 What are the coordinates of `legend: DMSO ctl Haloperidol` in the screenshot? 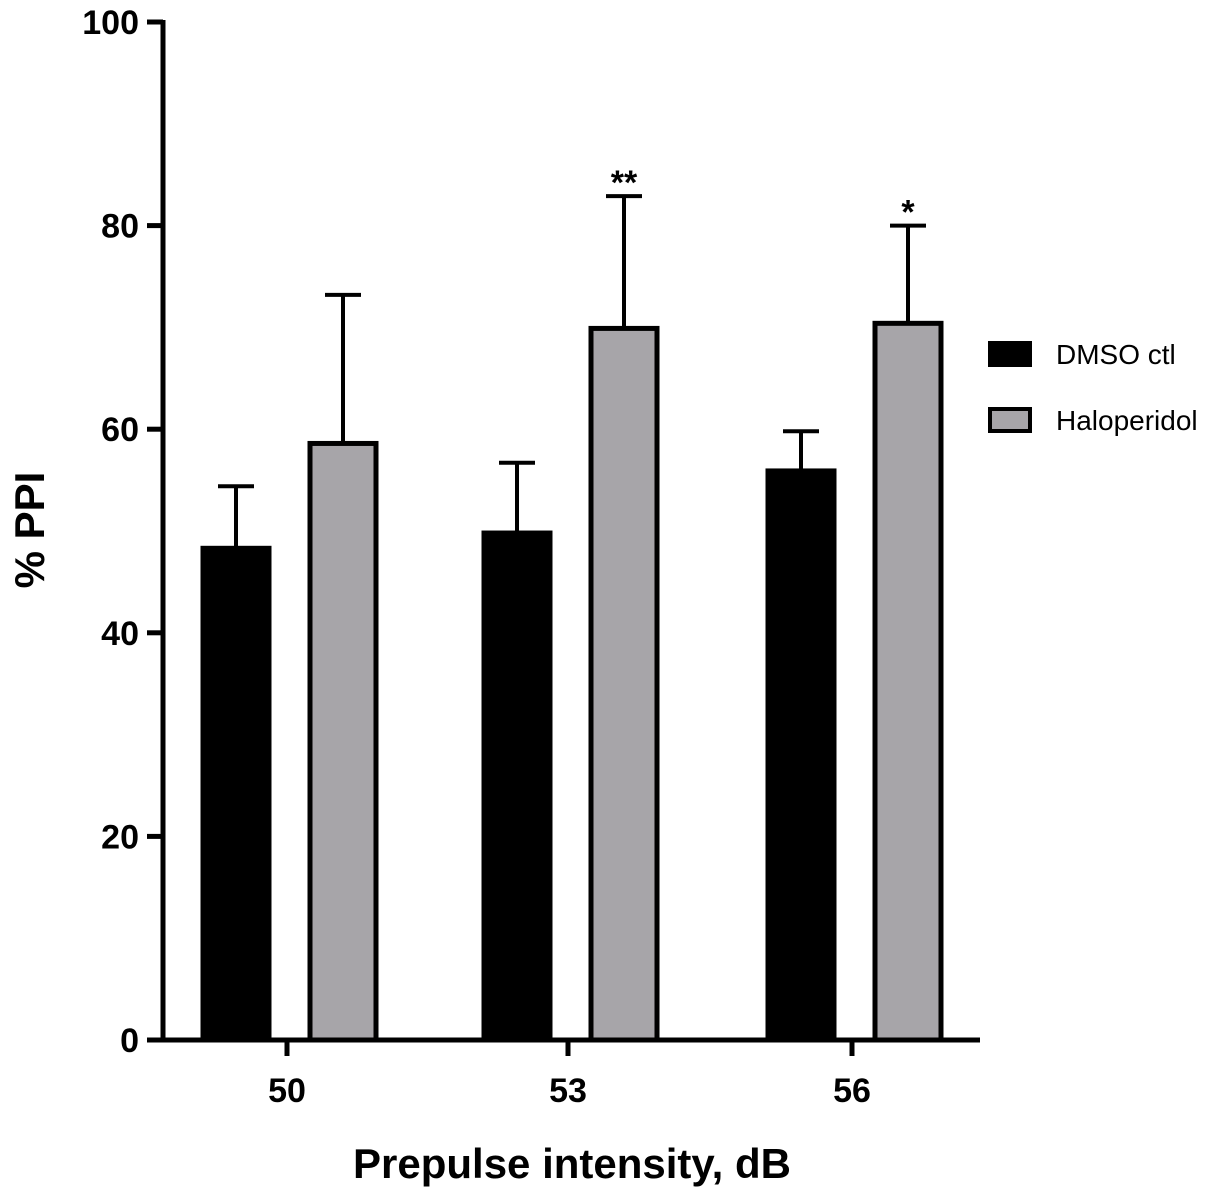 It's located at (1093, 387).